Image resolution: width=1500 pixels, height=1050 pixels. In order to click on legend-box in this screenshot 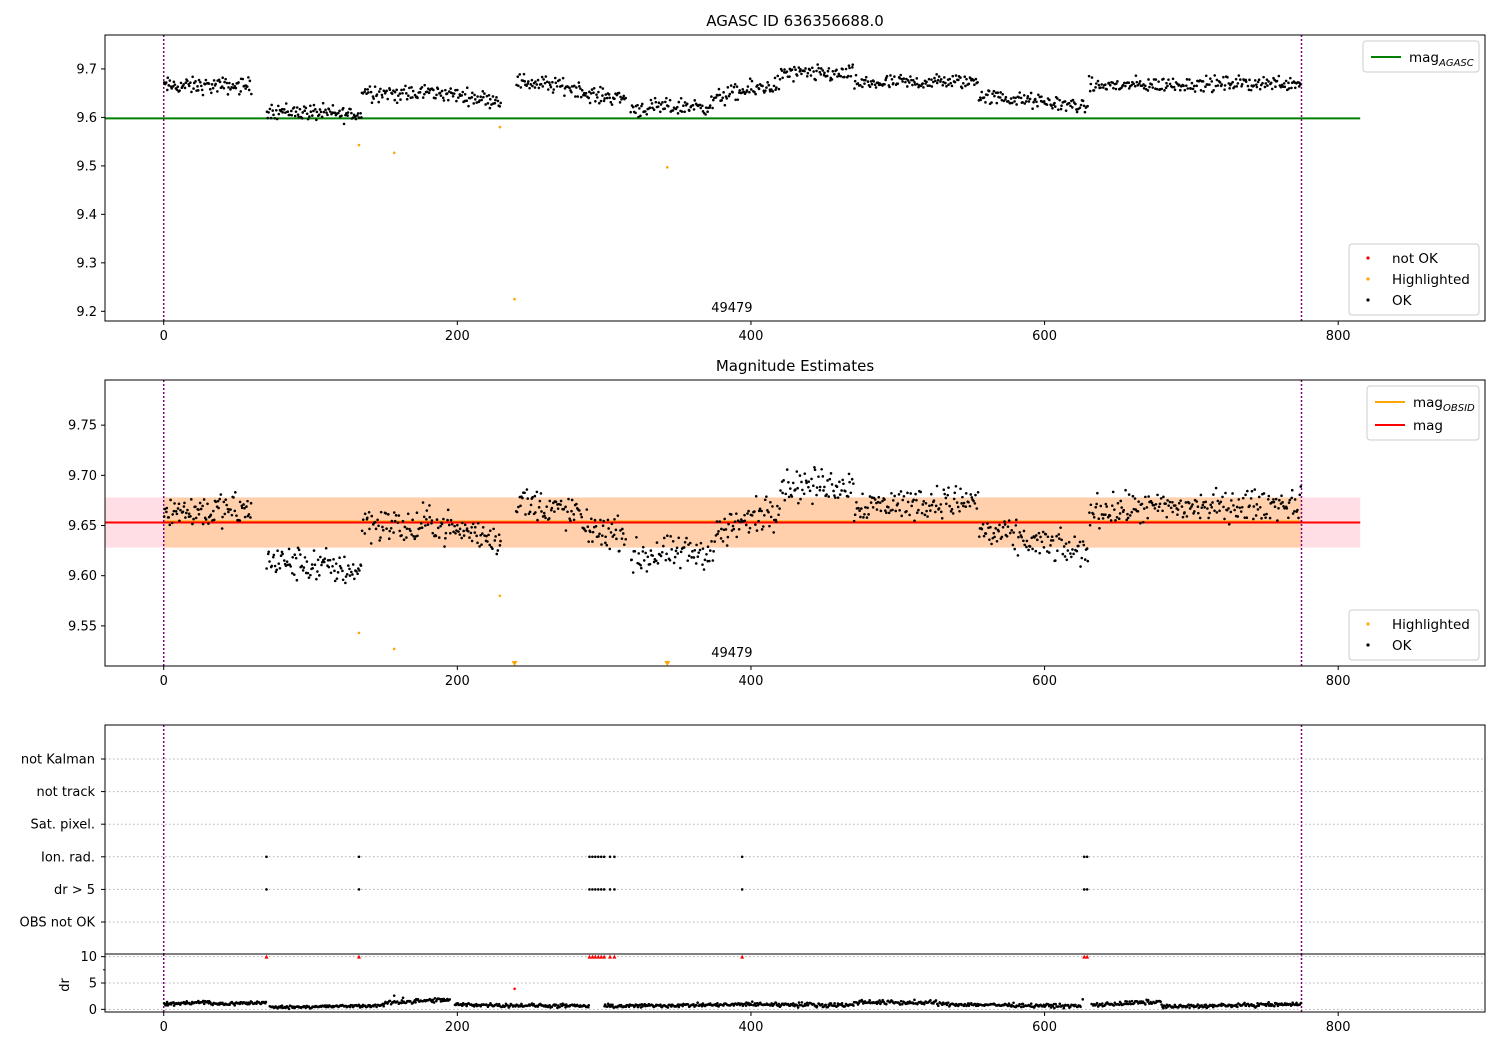, I will do `click(1421, 56)`.